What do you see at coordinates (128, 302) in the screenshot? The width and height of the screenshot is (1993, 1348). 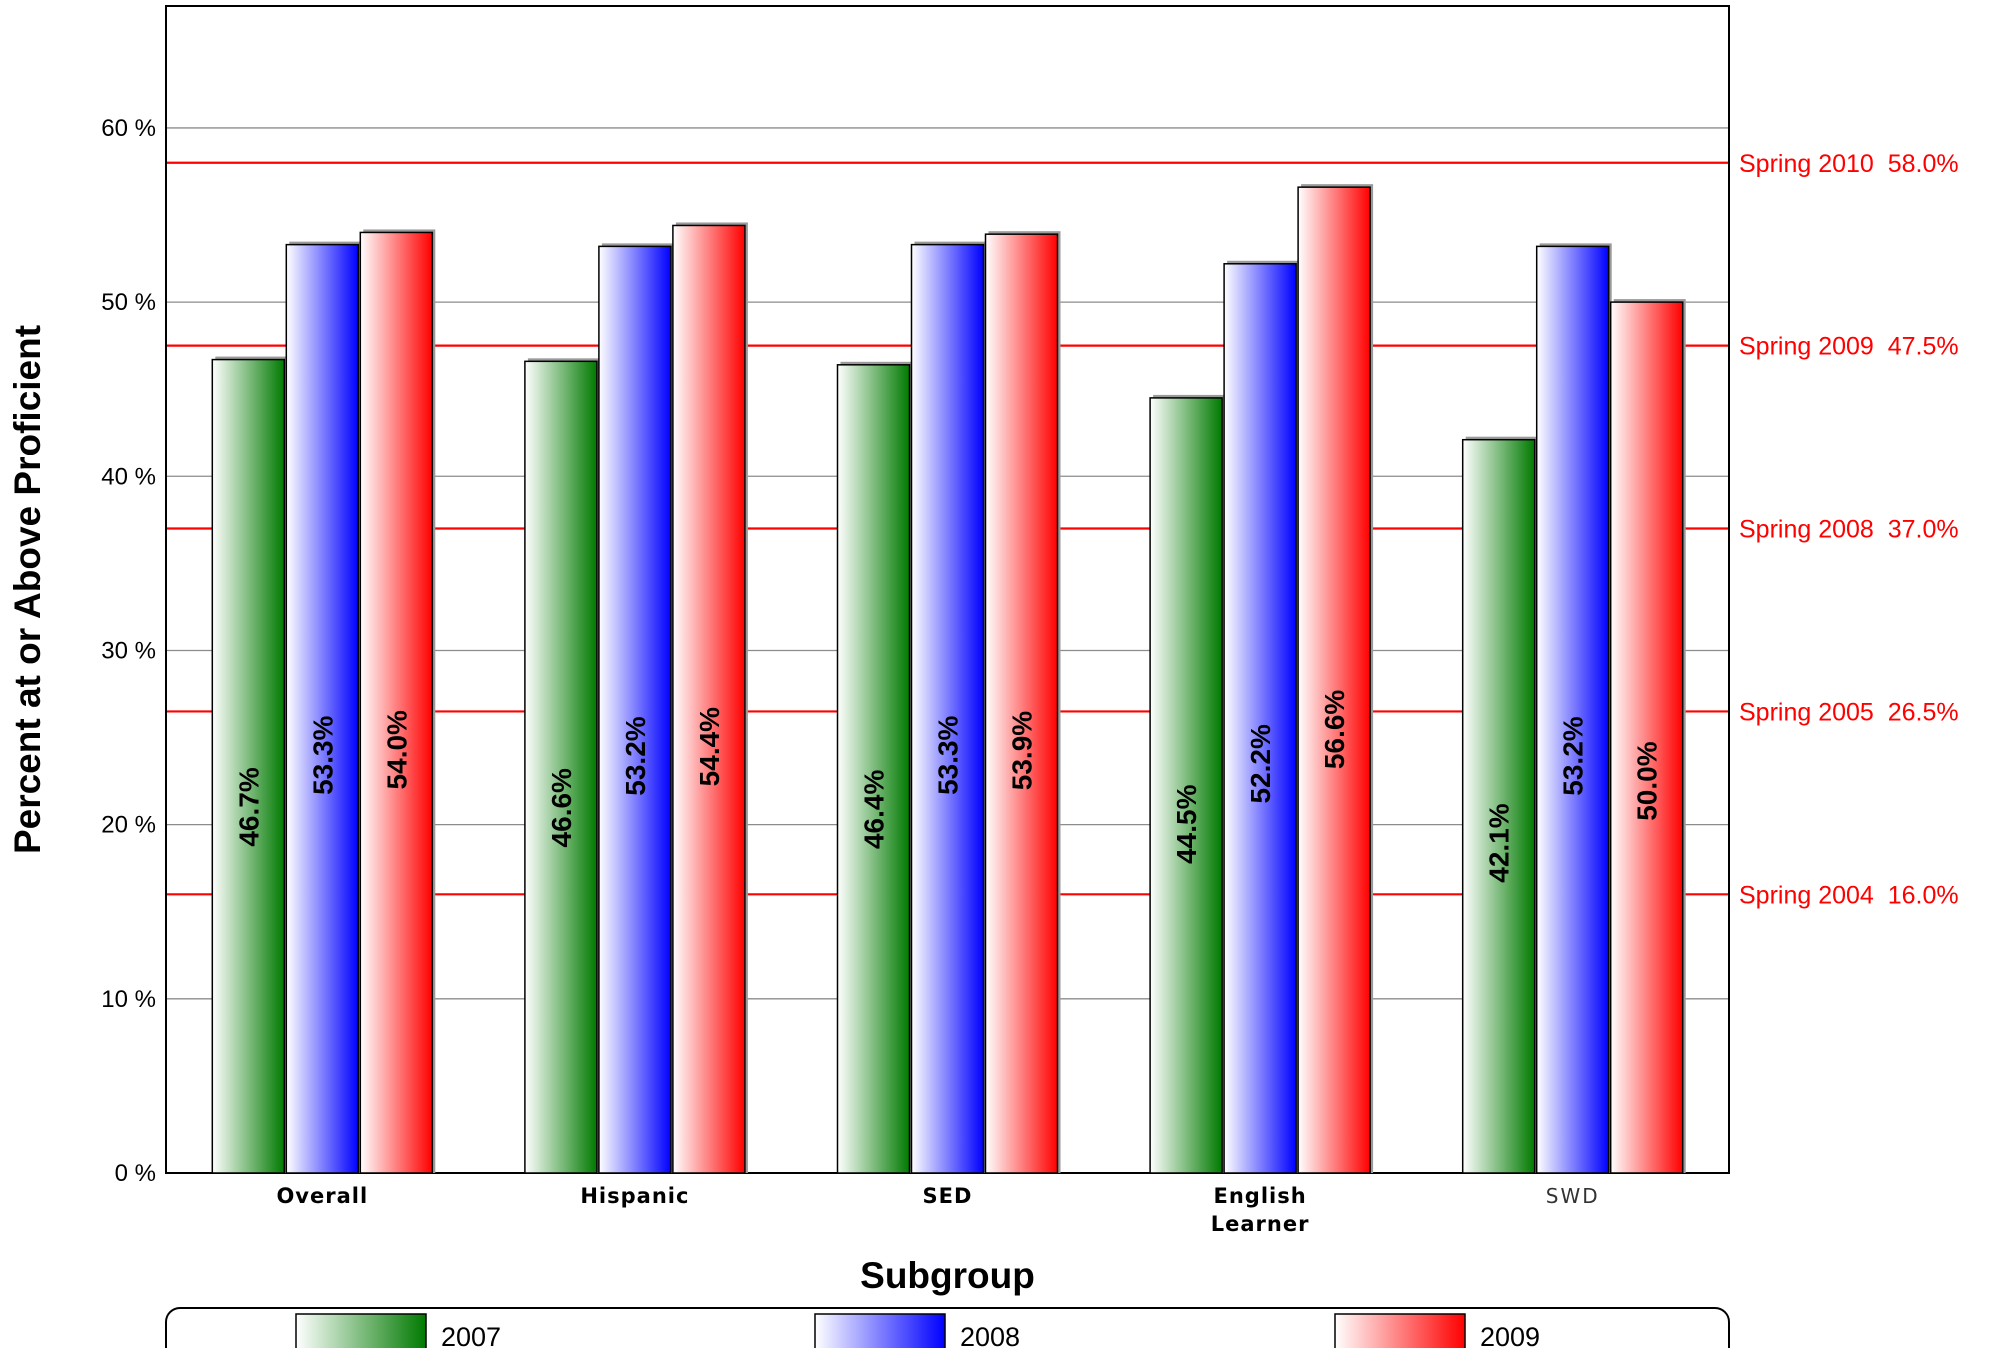 I see `y-tick-label: 50 %` at bounding box center [128, 302].